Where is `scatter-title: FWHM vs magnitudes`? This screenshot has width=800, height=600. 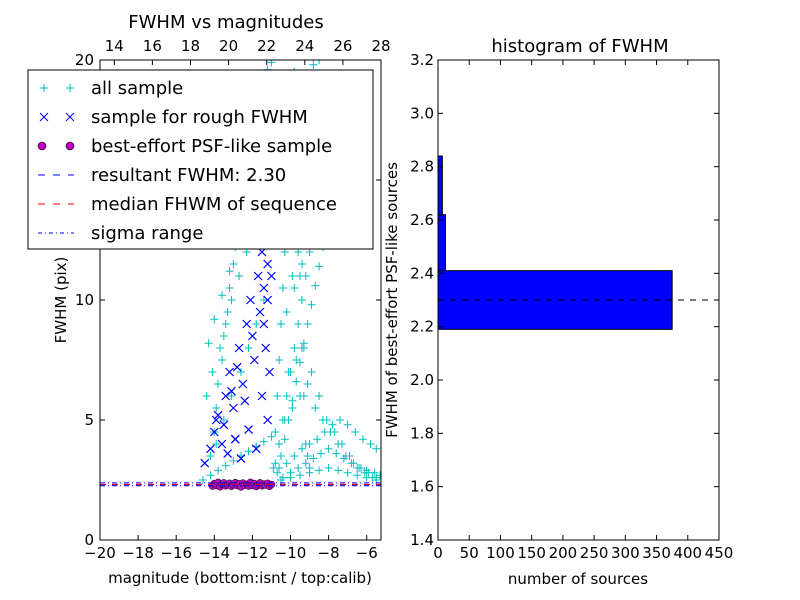 scatter-title: FWHM vs magnitudes is located at coordinates (225, 22).